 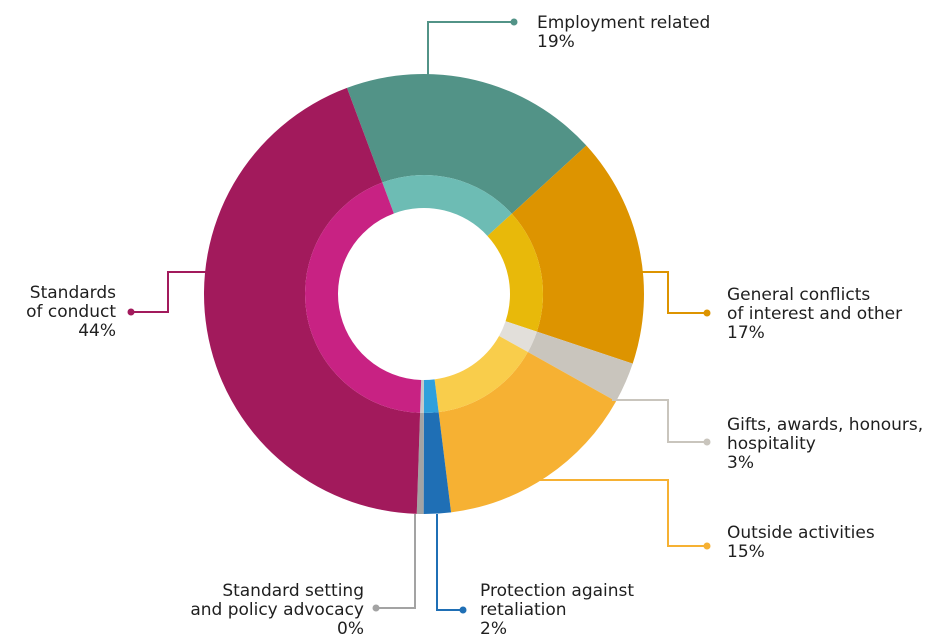 I want to click on callout-line-gifts, so click(x=659, y=421).